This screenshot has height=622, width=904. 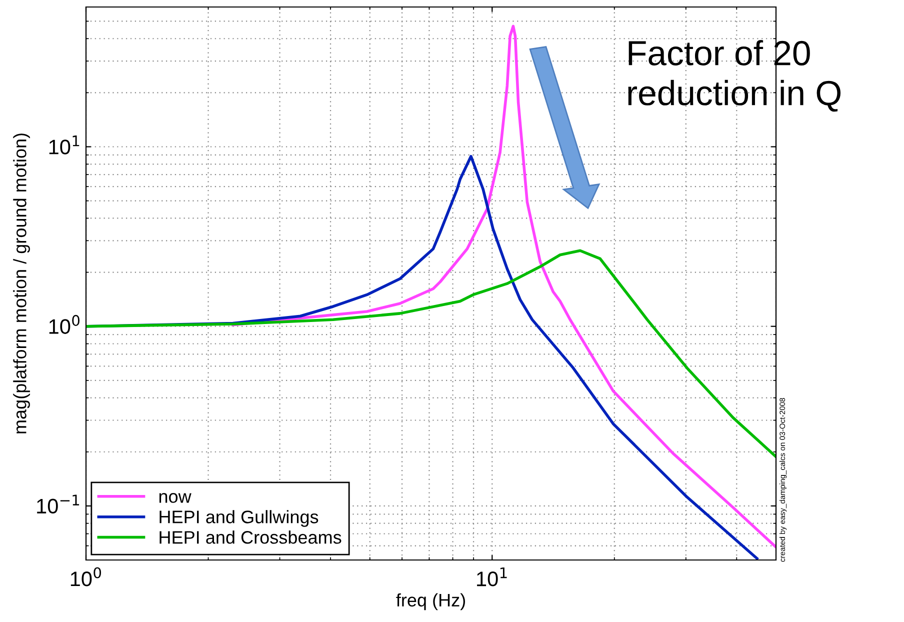 What do you see at coordinates (21, 284) in the screenshot?
I see `y-axis-title: mag(platform motion / ground motion)` at bounding box center [21, 284].